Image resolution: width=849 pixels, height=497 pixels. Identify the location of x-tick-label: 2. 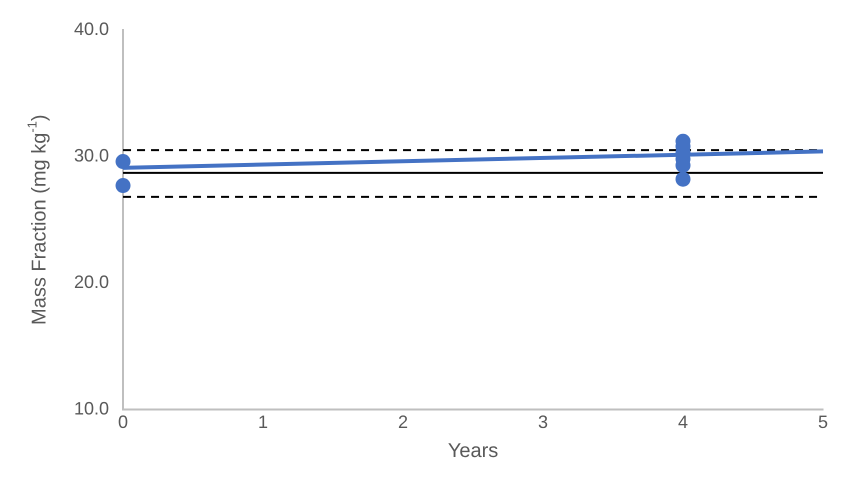
(403, 422).